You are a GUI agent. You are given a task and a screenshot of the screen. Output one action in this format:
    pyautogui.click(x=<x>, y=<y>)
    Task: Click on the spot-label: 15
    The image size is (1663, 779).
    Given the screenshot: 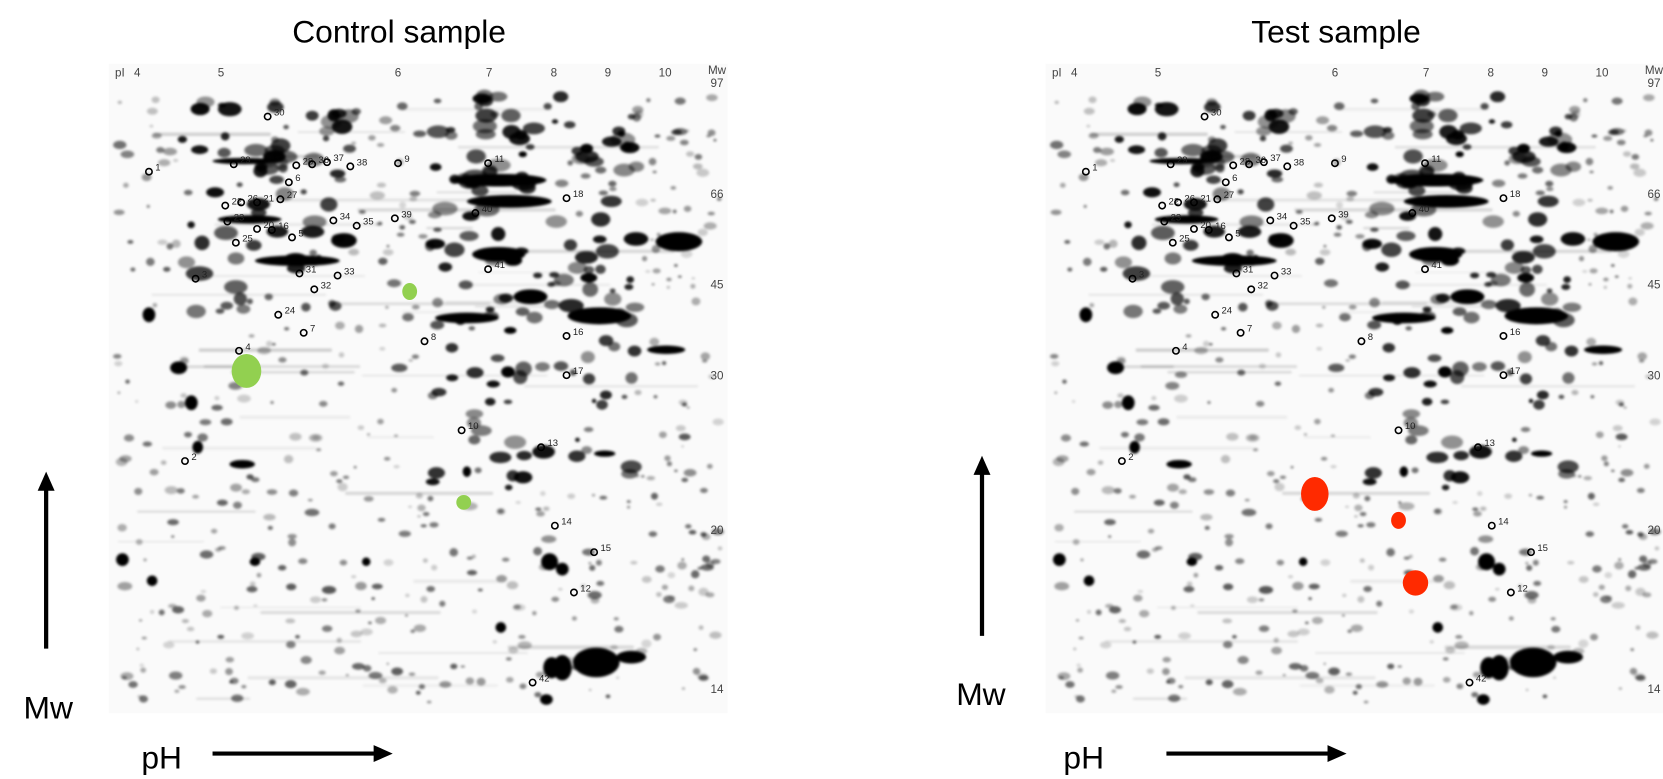 What is the action you would take?
    pyautogui.click(x=605, y=548)
    